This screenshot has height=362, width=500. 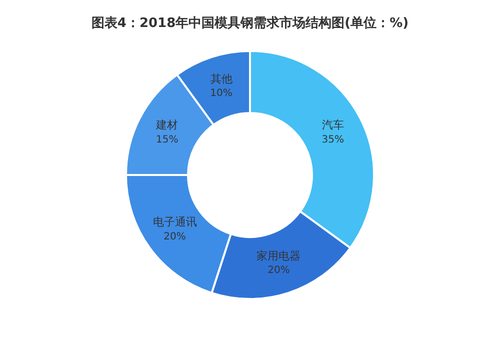 What do you see at coordinates (221, 94) in the screenshot?
I see `data-label: 10%` at bounding box center [221, 94].